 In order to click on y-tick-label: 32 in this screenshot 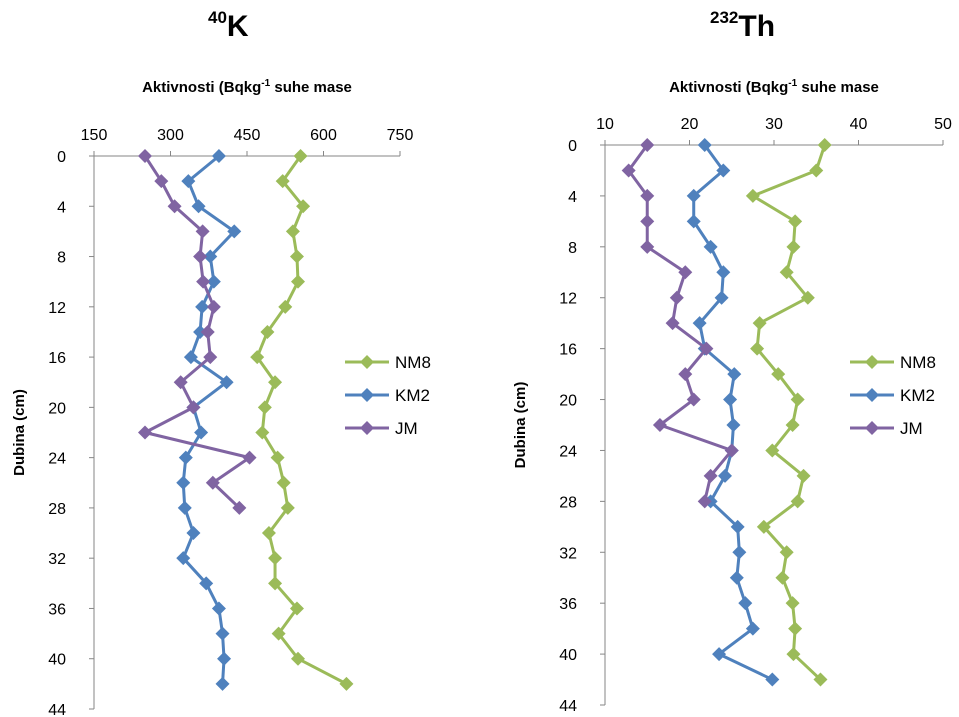, I will do `click(568, 553)`.